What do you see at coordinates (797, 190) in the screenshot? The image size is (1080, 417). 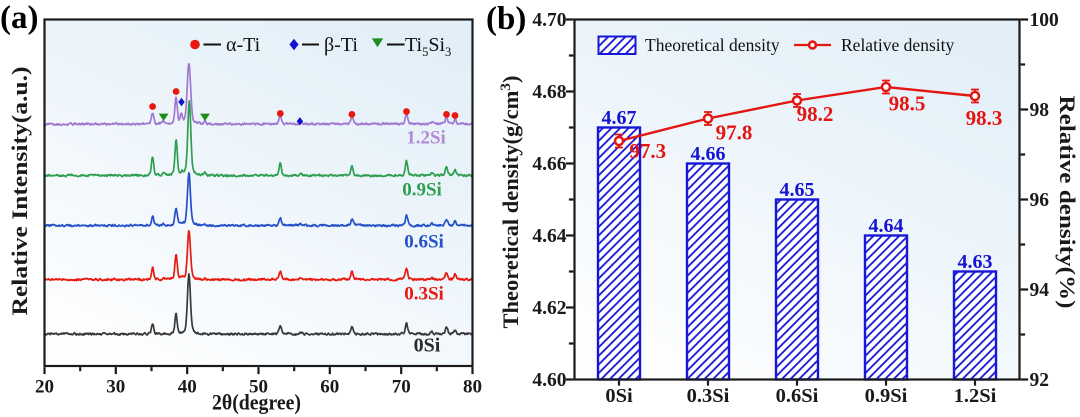 I see `svg-text: 4.65` at bounding box center [797, 190].